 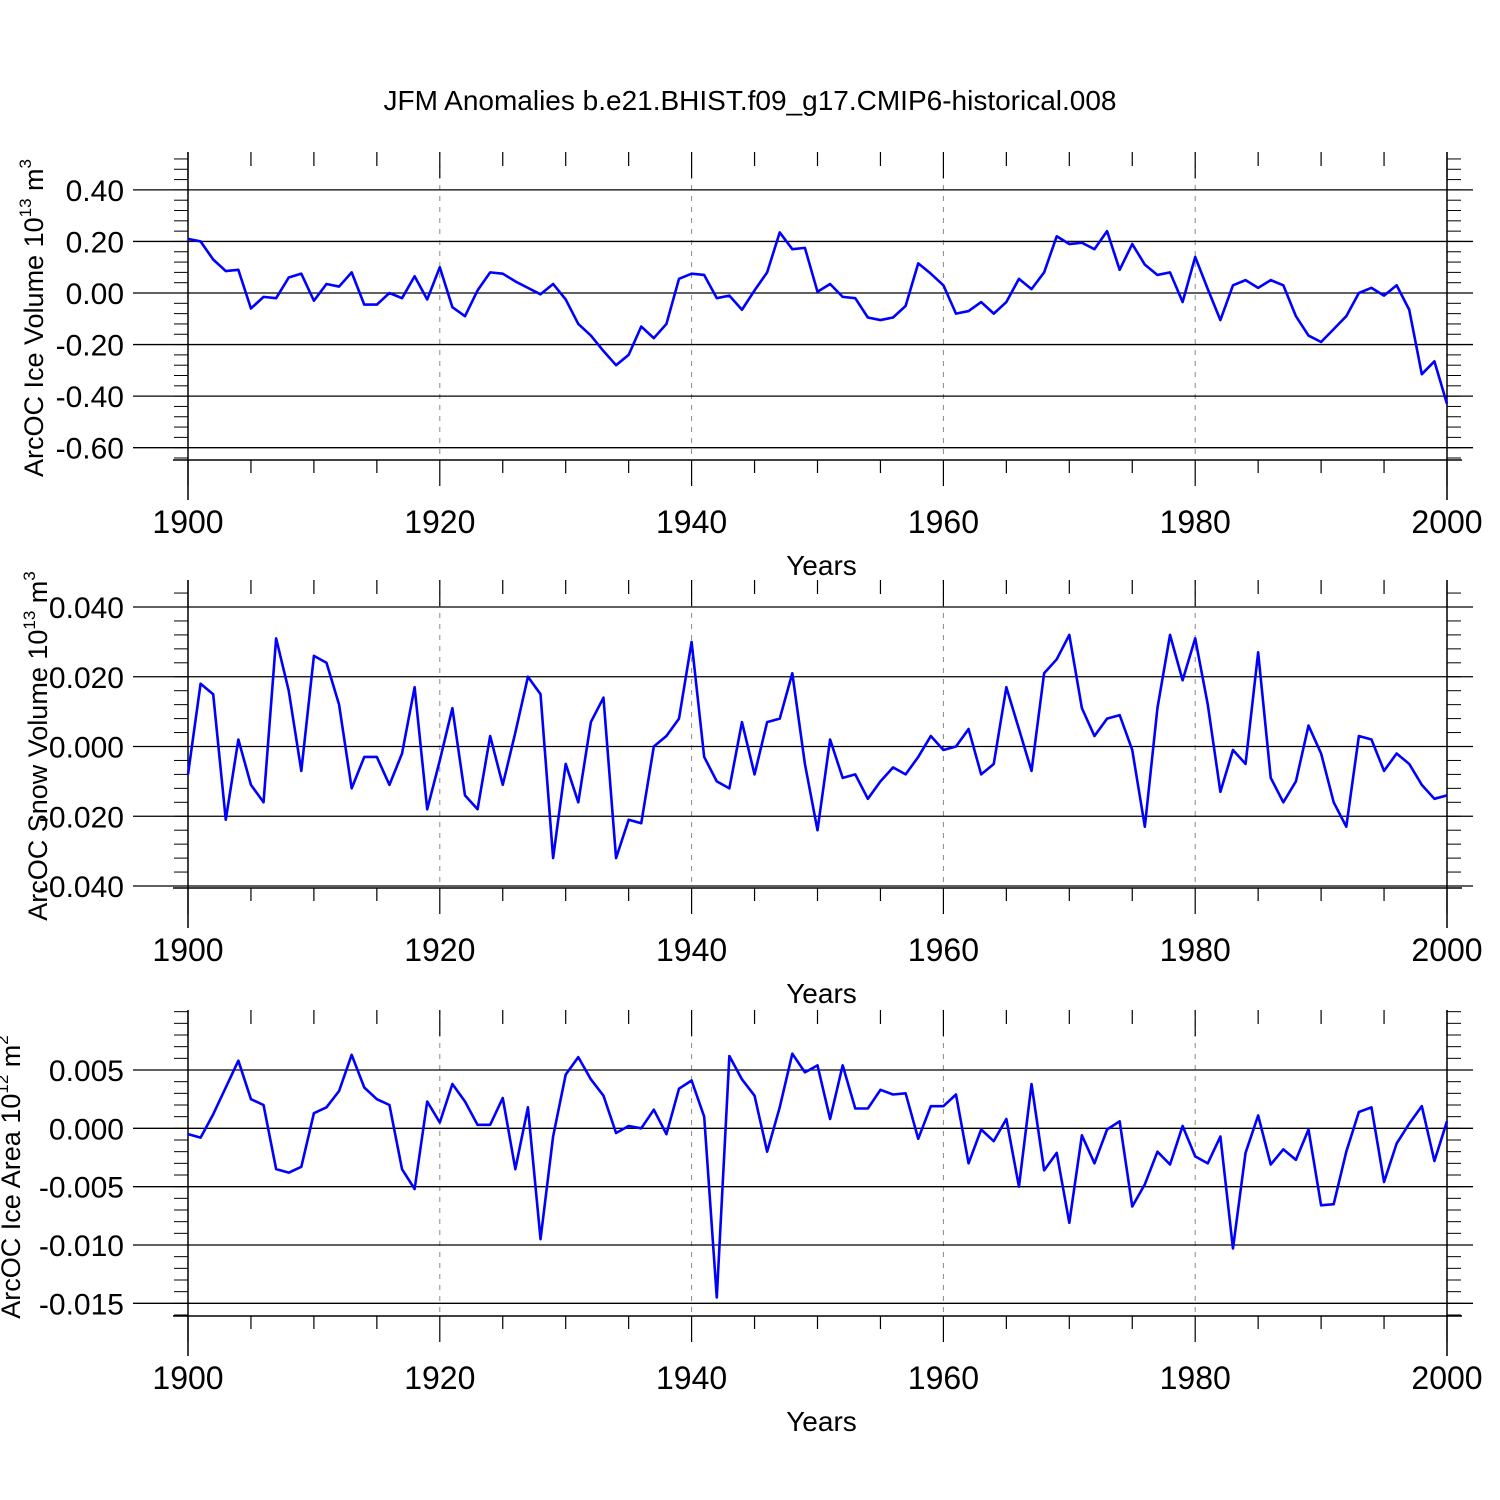 What do you see at coordinates (13, 1206) in the screenshot?
I see `y-axis-label-text: ArcOC Ice Area 10` at bounding box center [13, 1206].